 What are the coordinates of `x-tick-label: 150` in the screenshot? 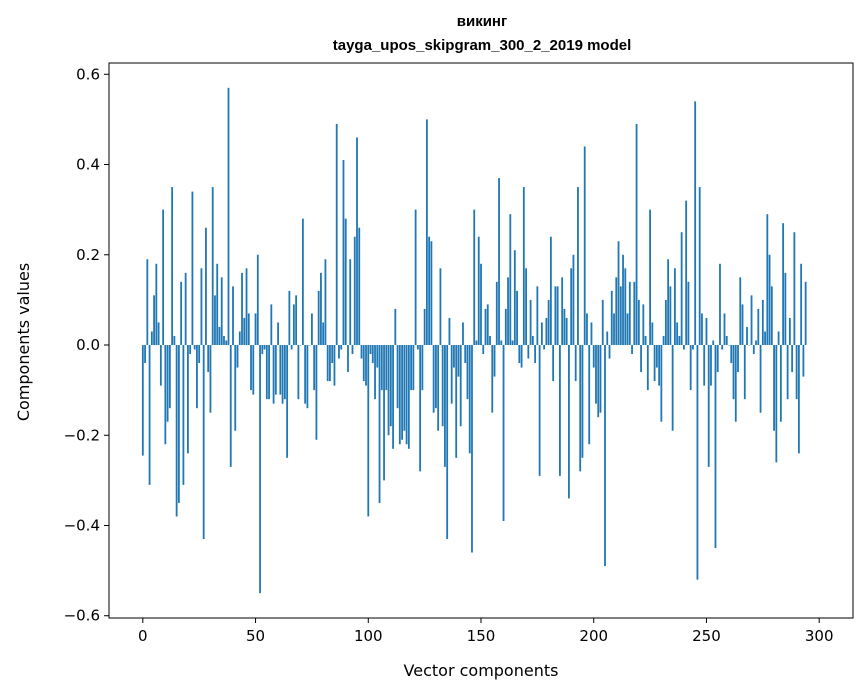 It's located at (481, 636).